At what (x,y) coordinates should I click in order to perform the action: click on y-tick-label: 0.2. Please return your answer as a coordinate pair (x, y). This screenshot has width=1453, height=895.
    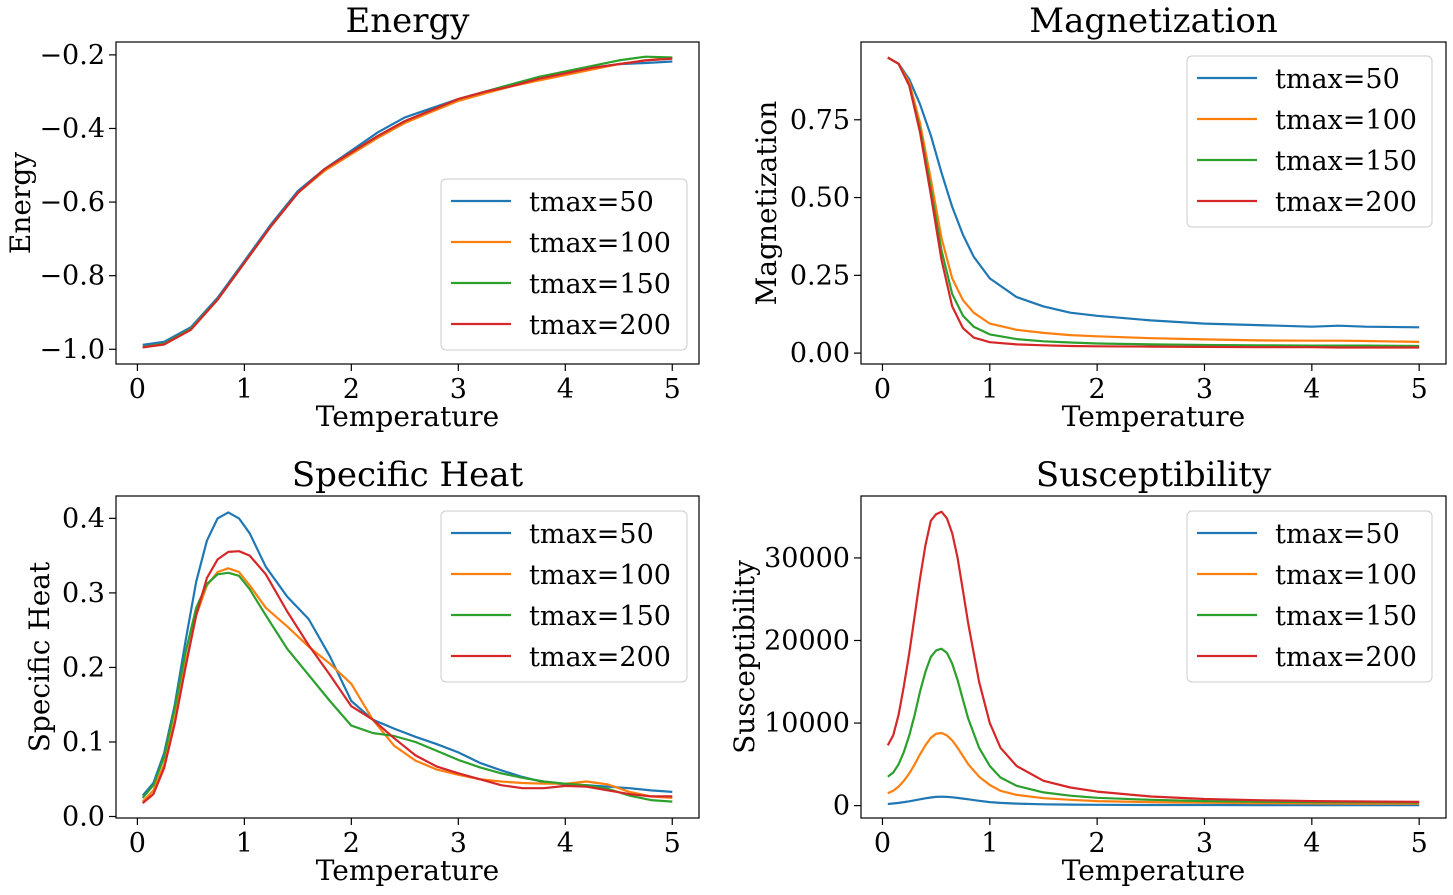
    Looking at the image, I should click on (83, 667).